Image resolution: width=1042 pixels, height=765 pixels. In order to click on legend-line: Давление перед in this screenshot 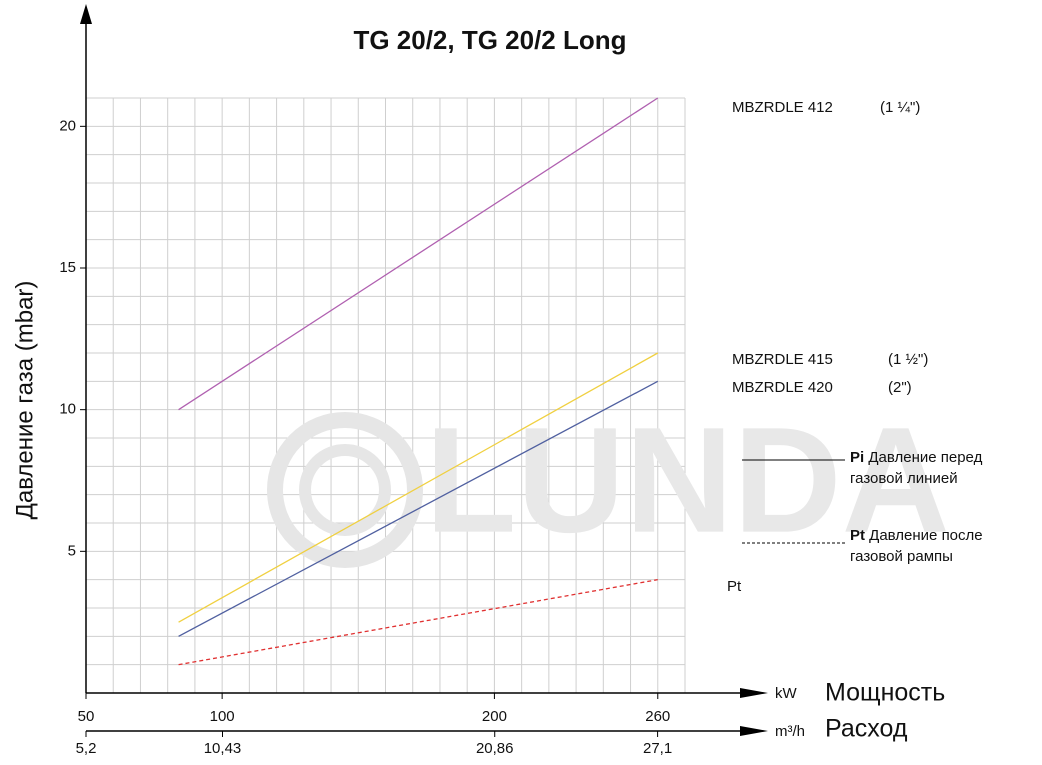, I will do `click(925, 457)`.